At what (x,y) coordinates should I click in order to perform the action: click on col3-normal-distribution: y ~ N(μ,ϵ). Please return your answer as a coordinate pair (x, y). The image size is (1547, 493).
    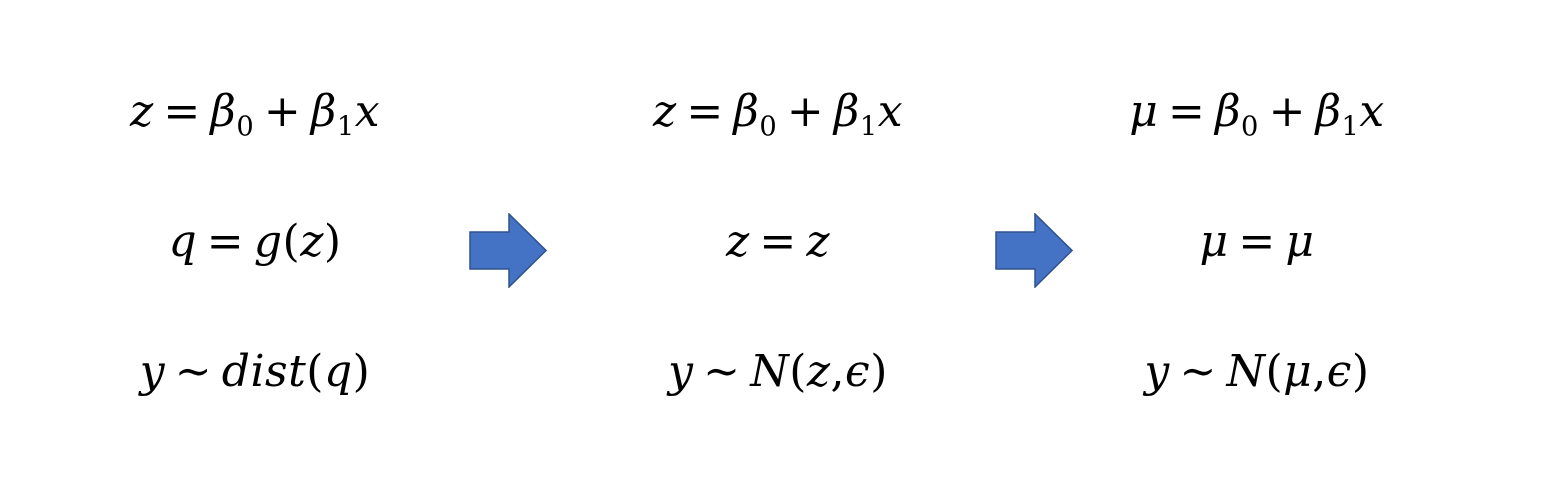
    Looking at the image, I should click on (1257, 371).